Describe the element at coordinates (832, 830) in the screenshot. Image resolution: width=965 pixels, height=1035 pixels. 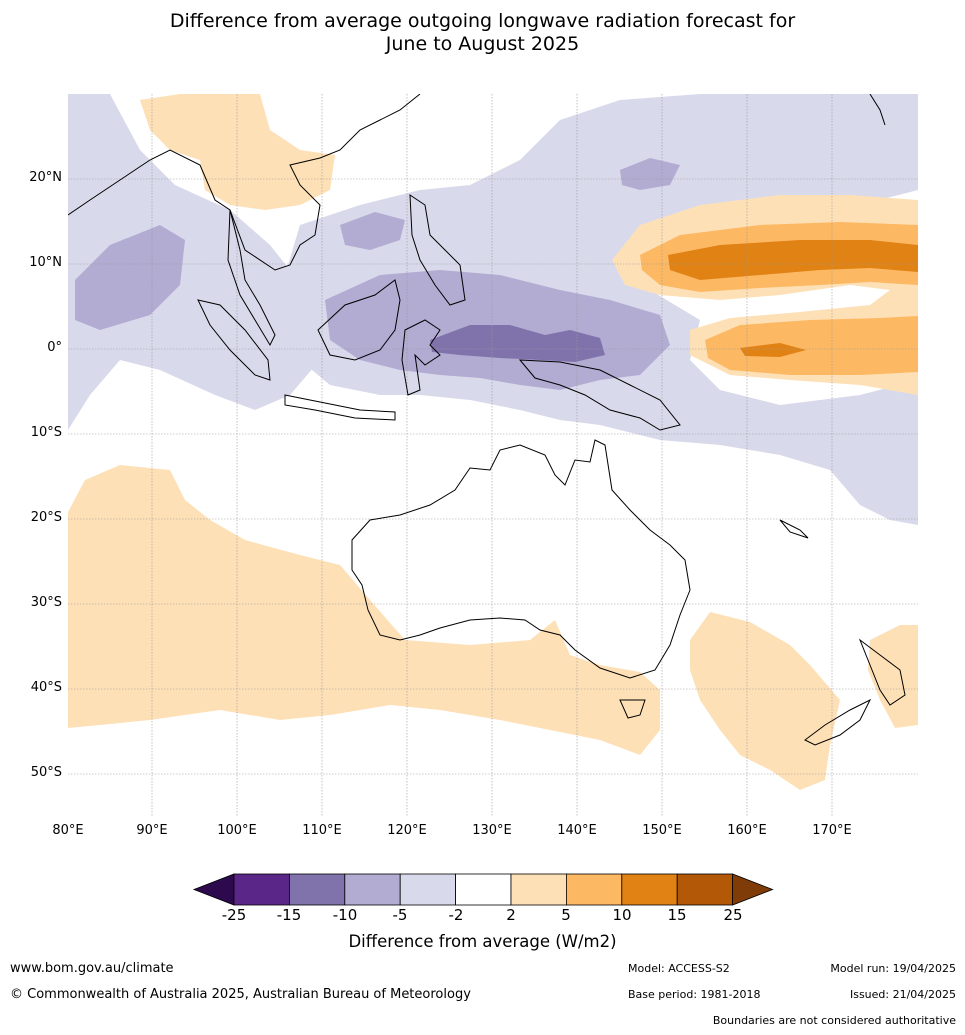
I see `lon-label-170e: 170°E` at that location.